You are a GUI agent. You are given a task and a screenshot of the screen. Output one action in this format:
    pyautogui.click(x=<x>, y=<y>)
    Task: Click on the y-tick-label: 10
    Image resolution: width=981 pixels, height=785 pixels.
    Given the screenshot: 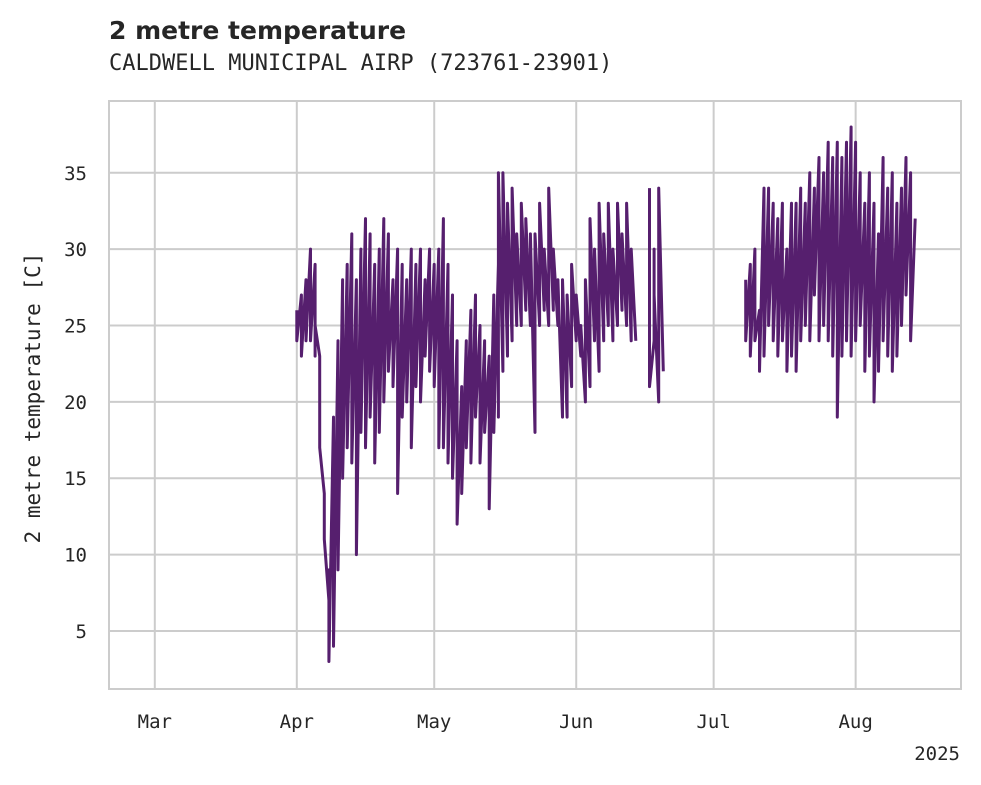 What is the action you would take?
    pyautogui.click(x=75, y=556)
    